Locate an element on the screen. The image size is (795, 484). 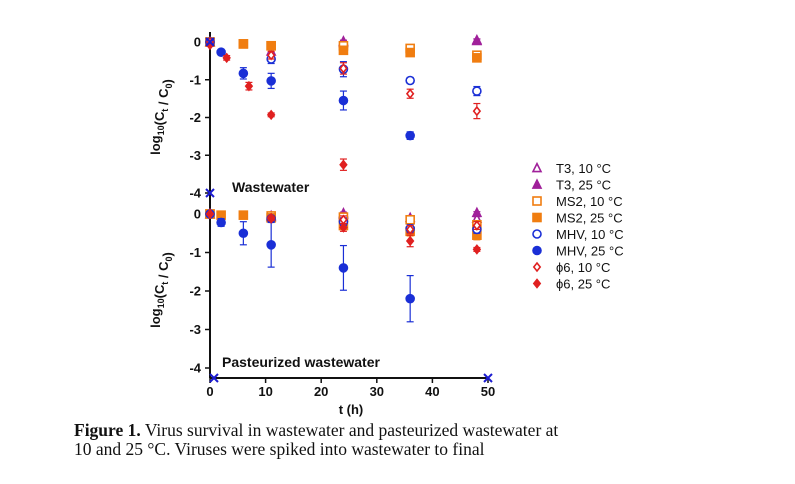
panel-title: Wastewater is located at coordinates (271, 187).